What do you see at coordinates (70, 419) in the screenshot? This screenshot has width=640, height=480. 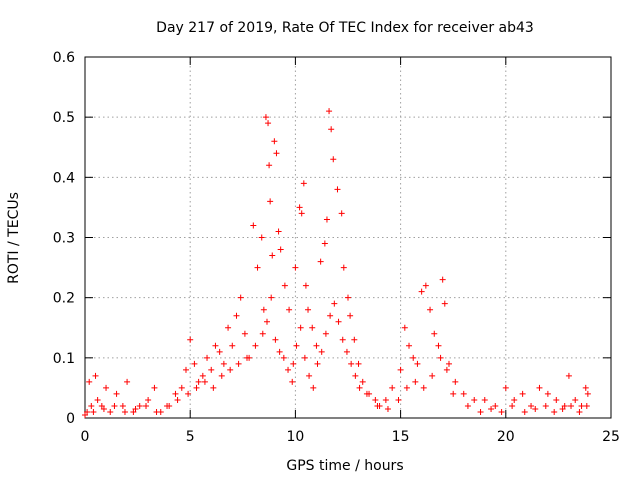 I see `y-tick-label: 0` at bounding box center [70, 419].